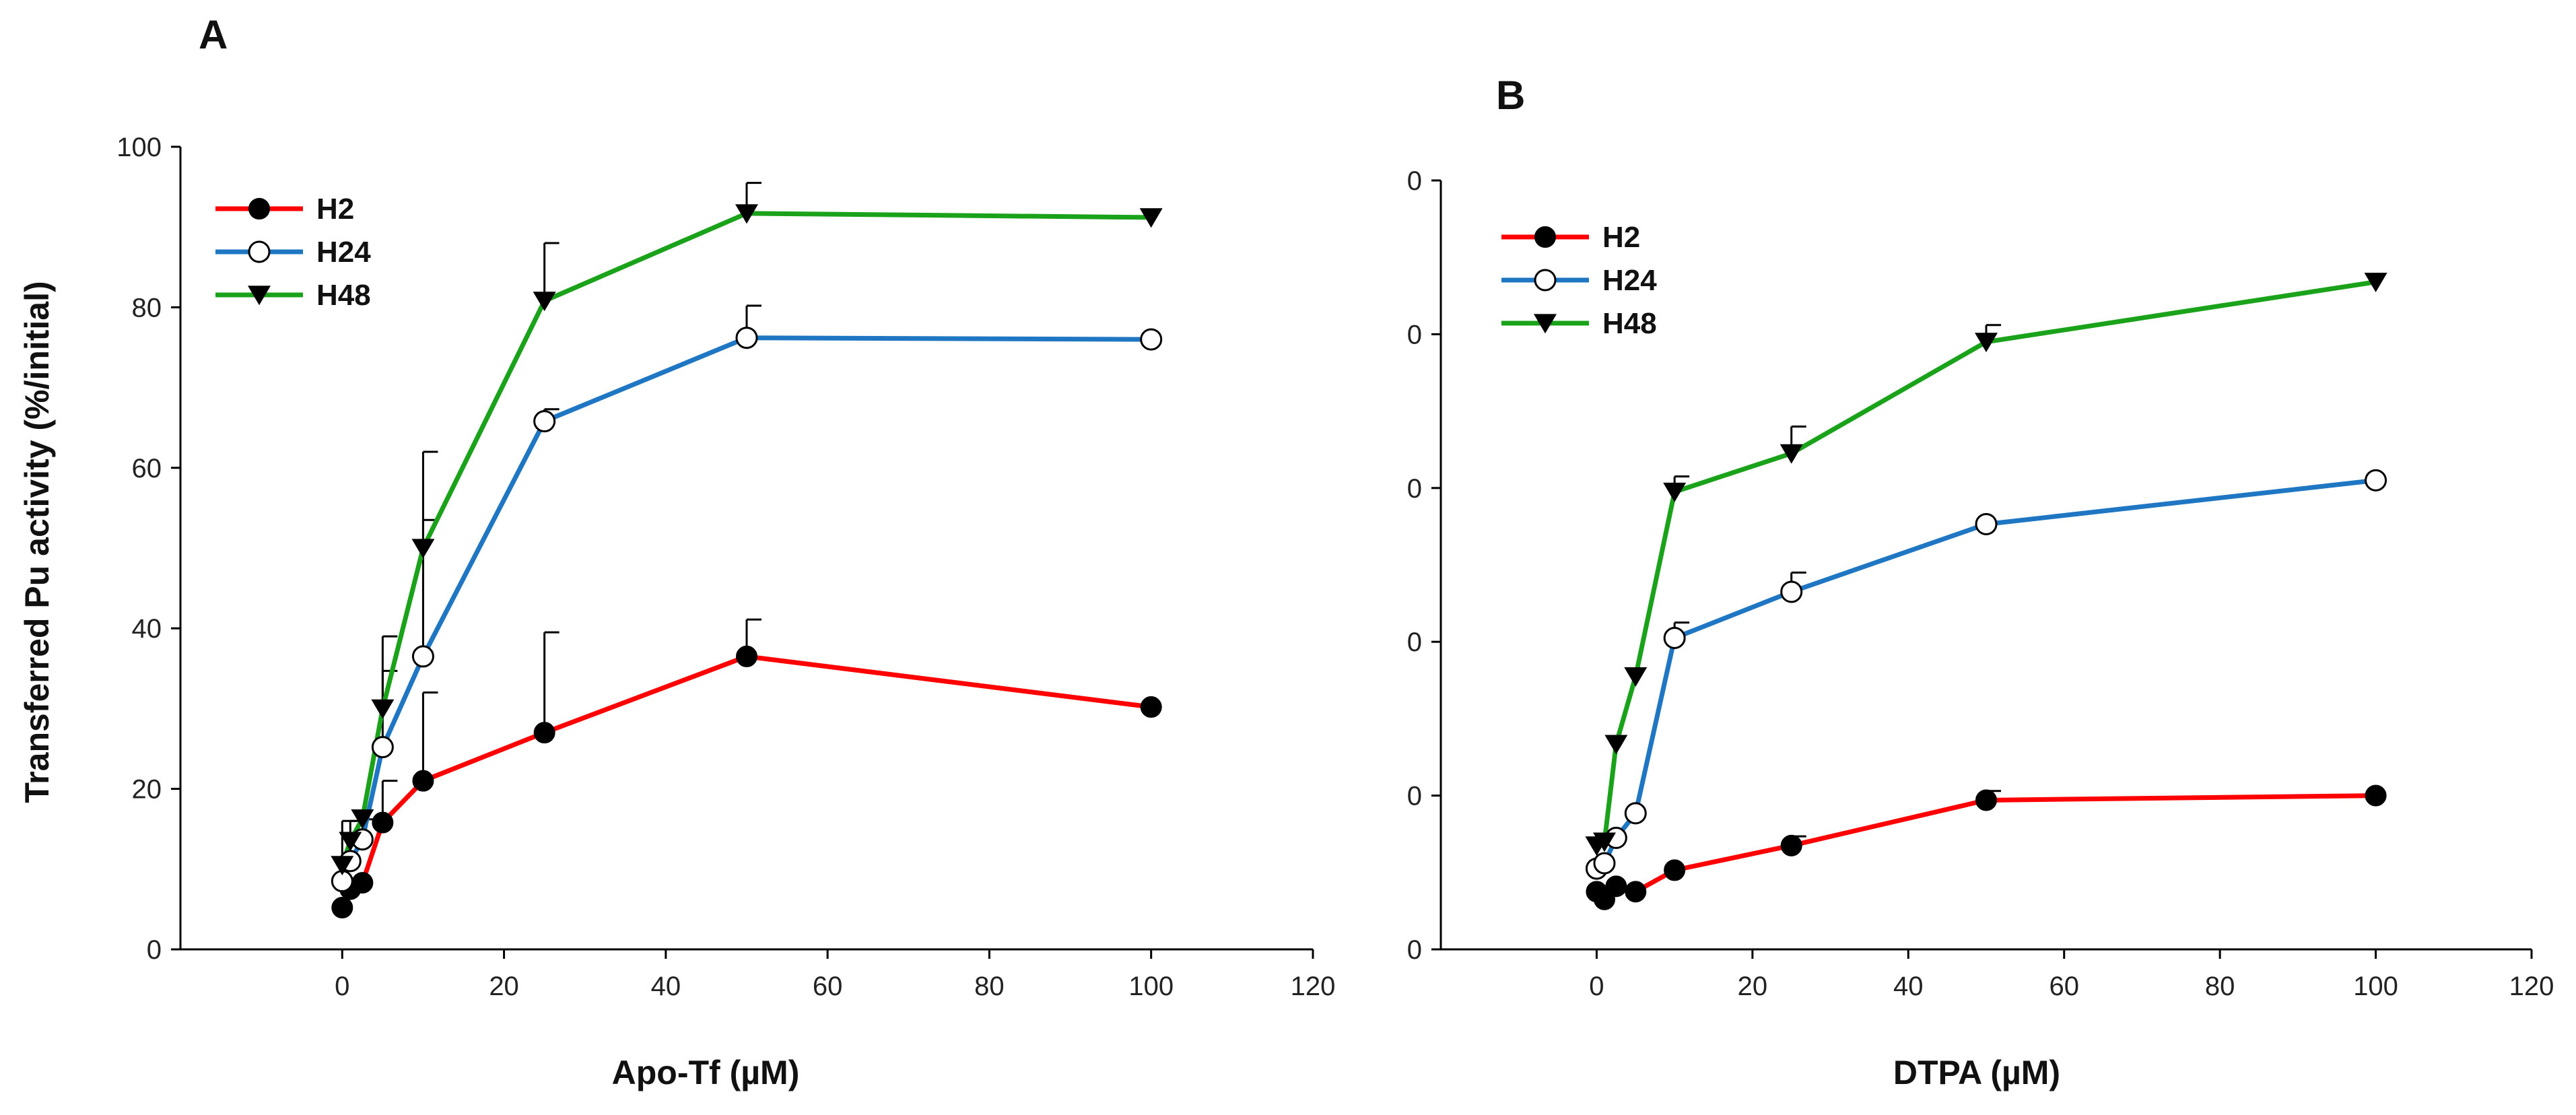  What do you see at coordinates (1621, 237) in the screenshot?
I see `panel-b-legend-label-h2: H2` at bounding box center [1621, 237].